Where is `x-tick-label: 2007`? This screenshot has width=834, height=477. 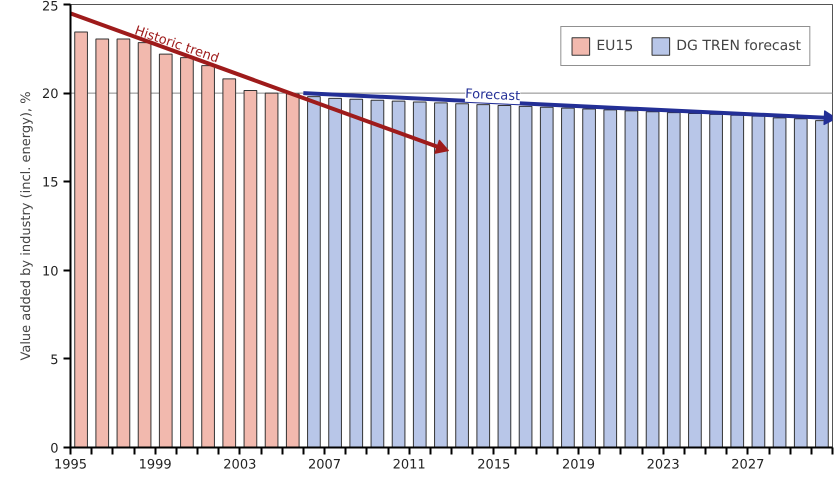
x-tick-label: 2007 is located at coordinates (325, 465).